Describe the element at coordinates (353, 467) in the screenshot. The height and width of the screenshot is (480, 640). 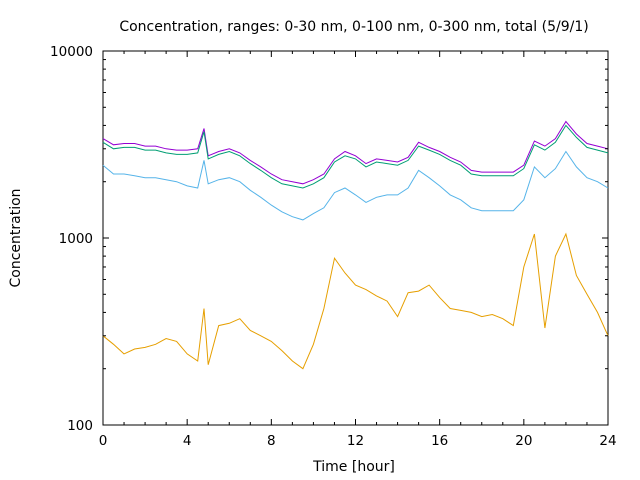
I see `x-axis-label: Time [hour]` at that location.